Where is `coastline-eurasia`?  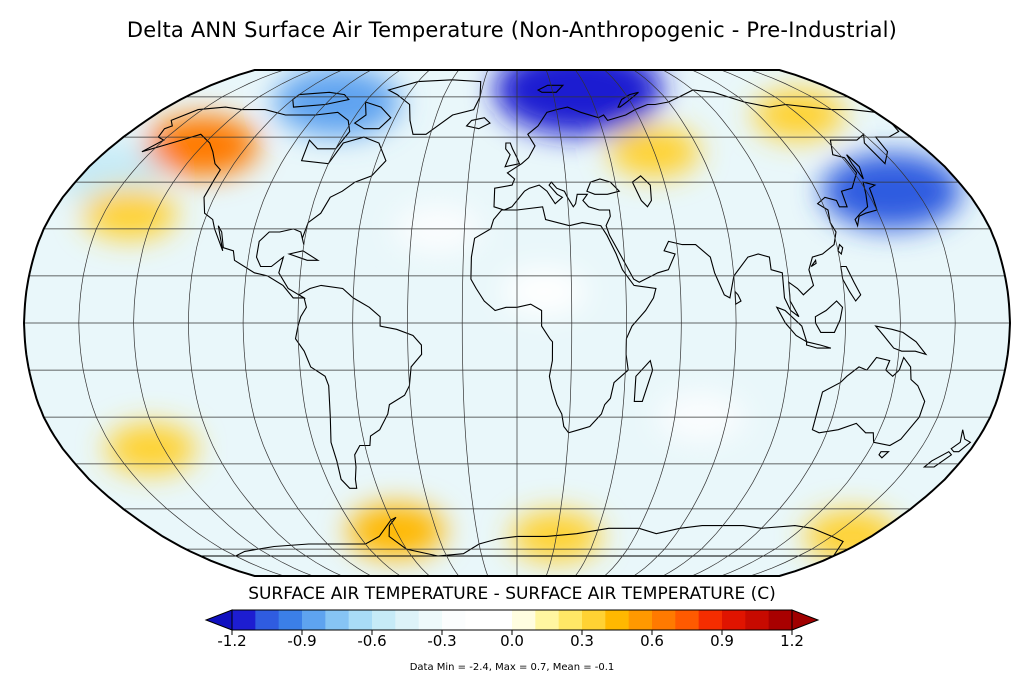
coastline-eurasia is located at coordinates (696, 203).